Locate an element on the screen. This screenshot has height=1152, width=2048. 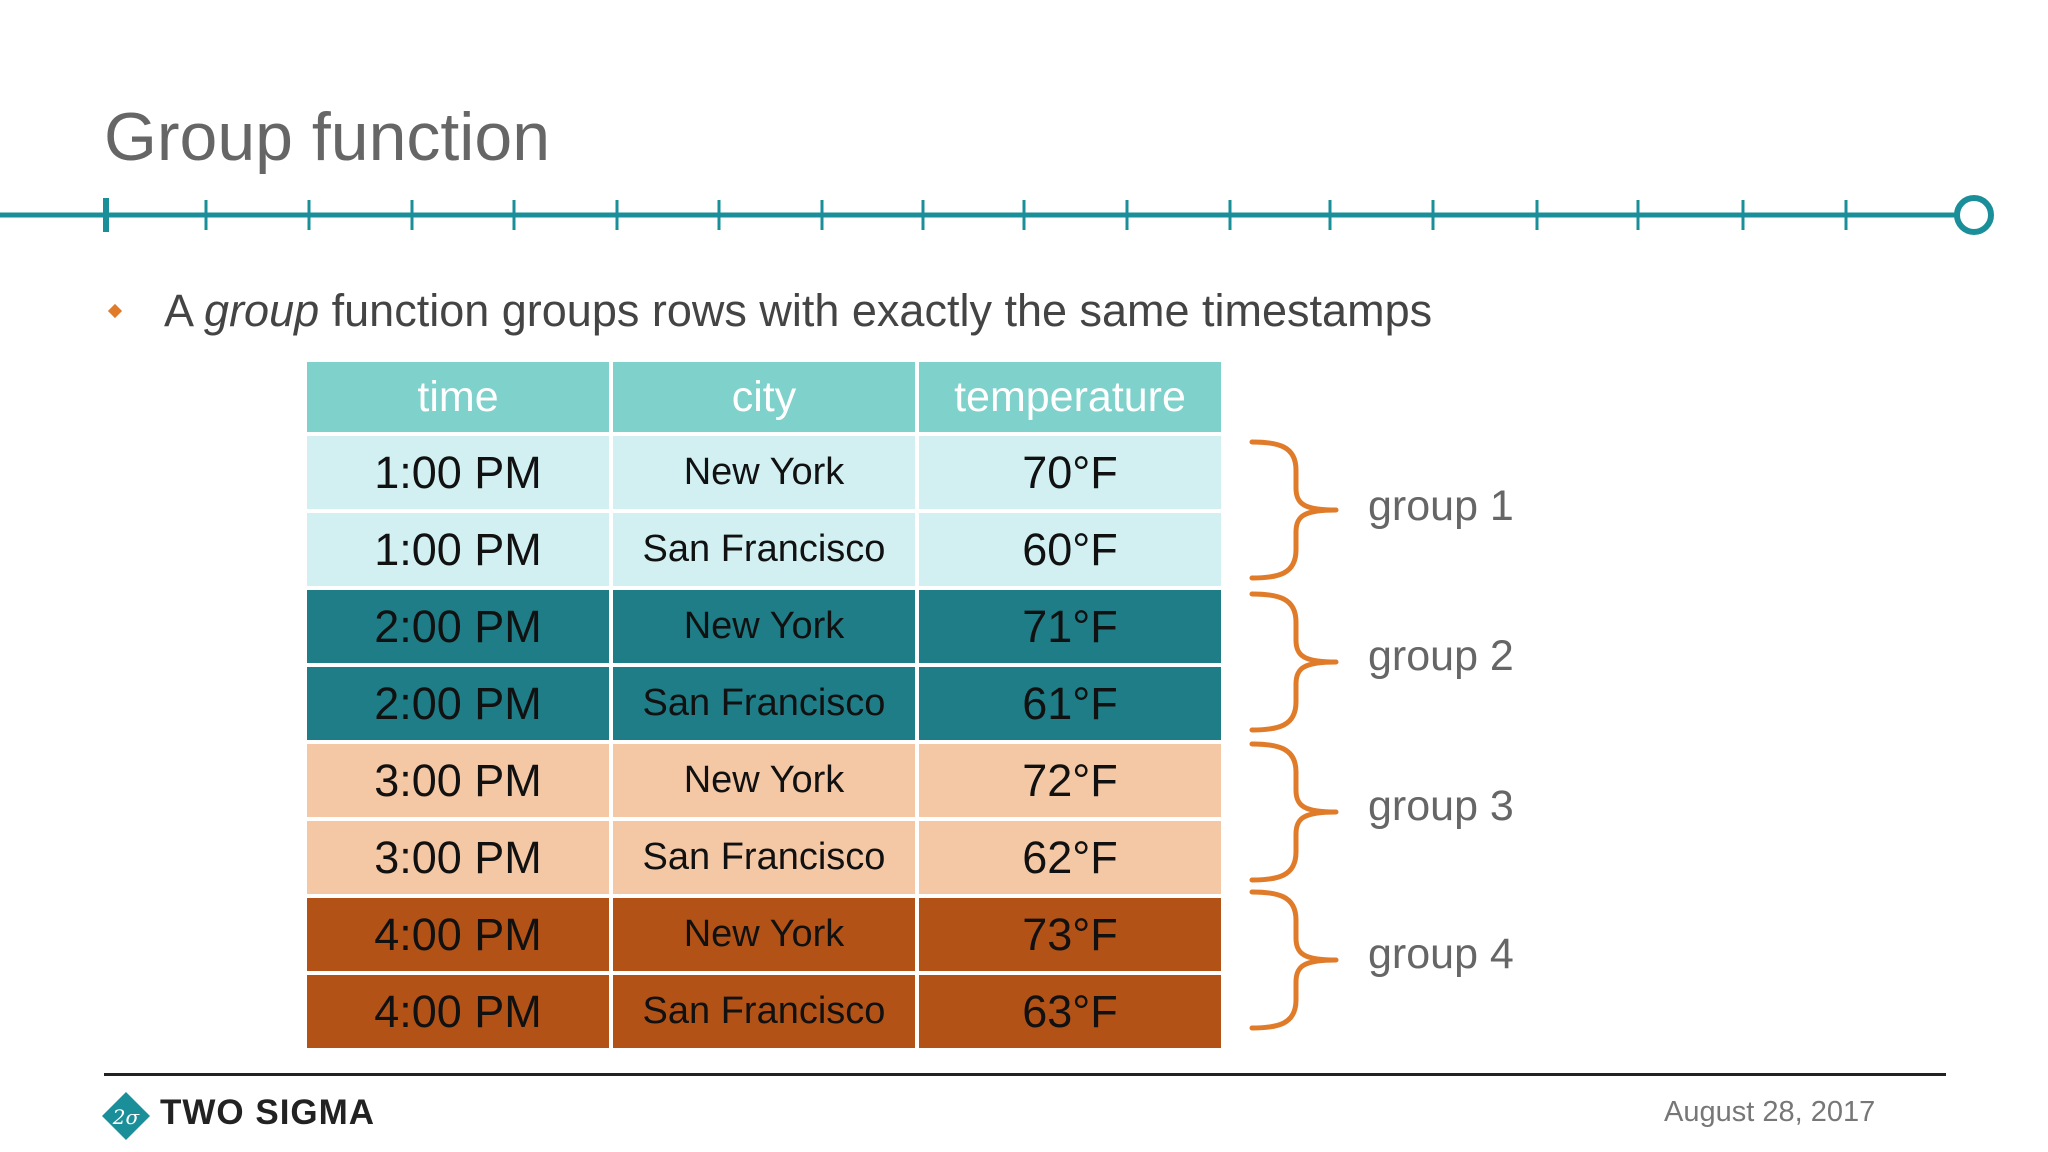
column-header-temperature: temperature is located at coordinates (1070, 397).